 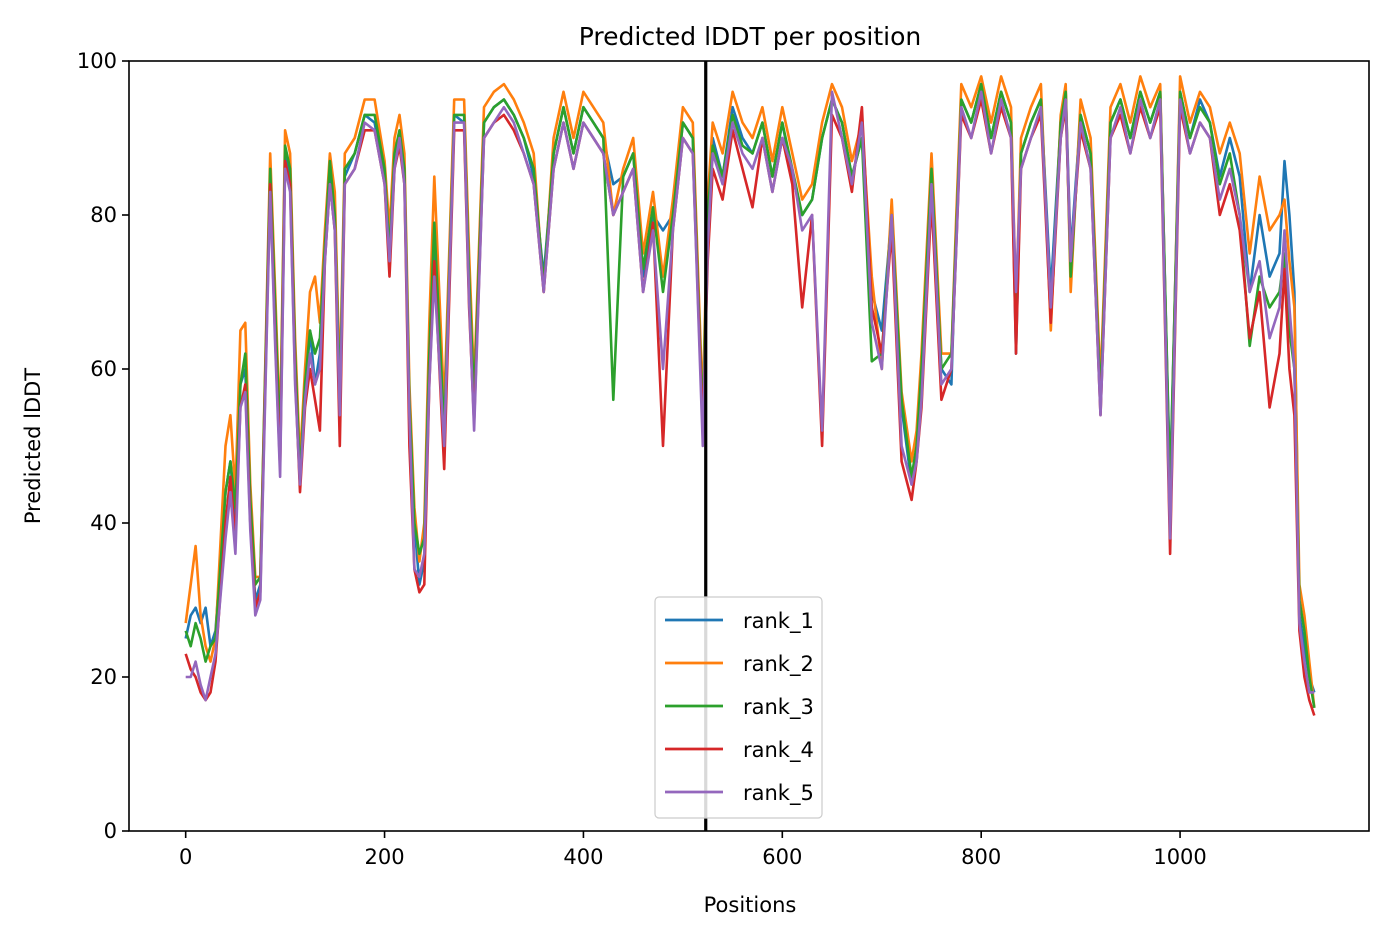 I want to click on x-tick-label: 1000, so click(x=1179, y=857).